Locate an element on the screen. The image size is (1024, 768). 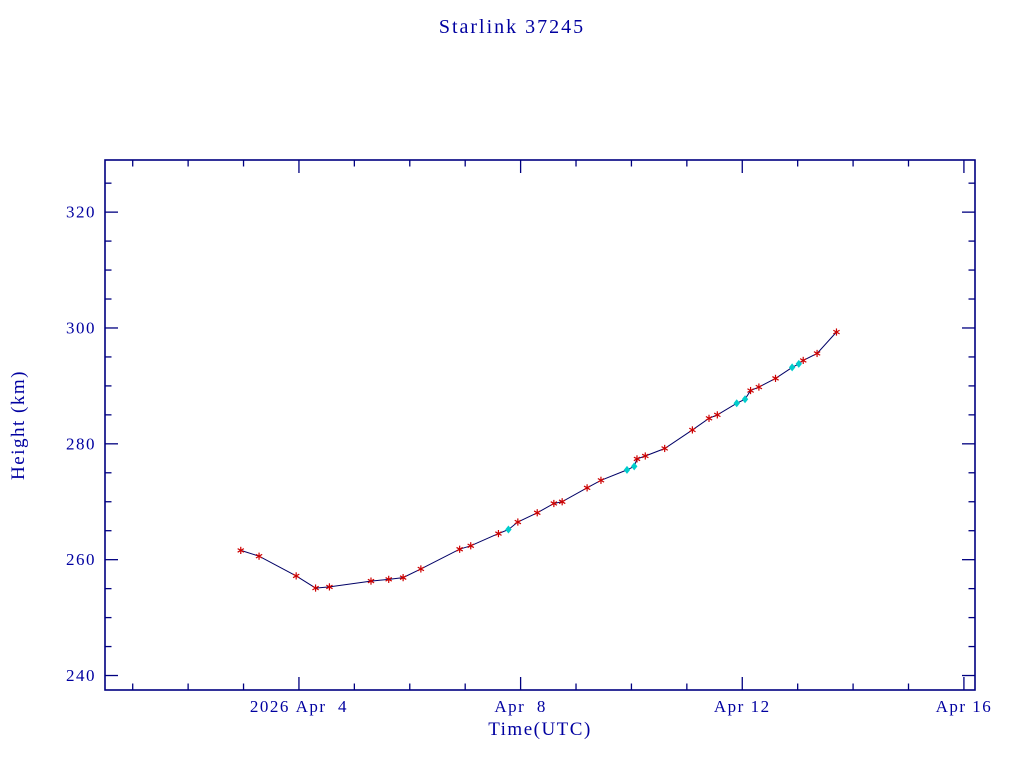
y-tick-label: 300 is located at coordinates (81, 327).